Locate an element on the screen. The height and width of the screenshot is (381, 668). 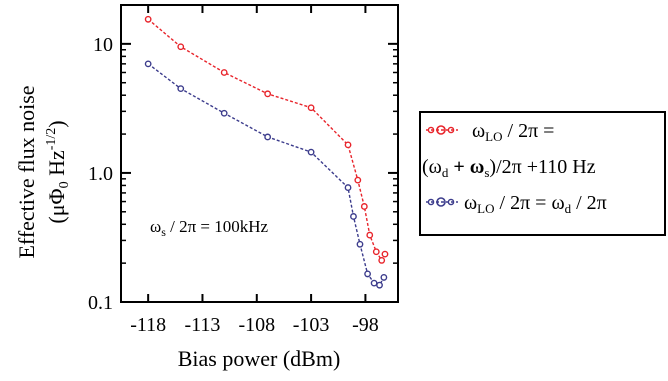
annotation-omega-s: ωs / 2π = 100kHz is located at coordinates (209, 228).